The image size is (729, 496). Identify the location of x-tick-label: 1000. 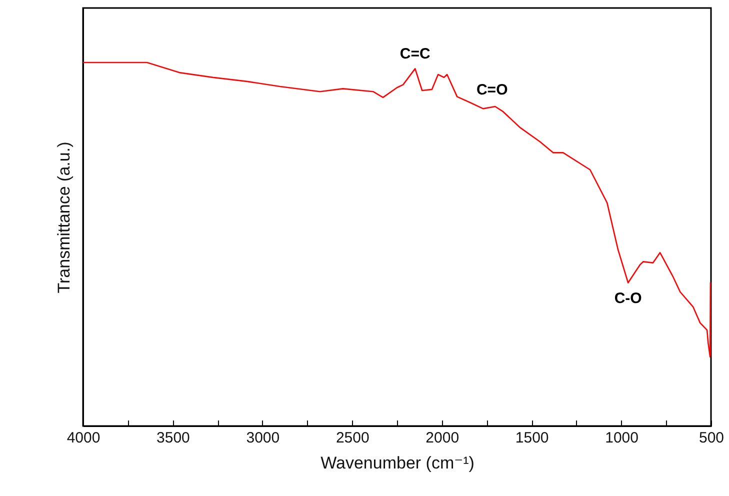
(621, 438).